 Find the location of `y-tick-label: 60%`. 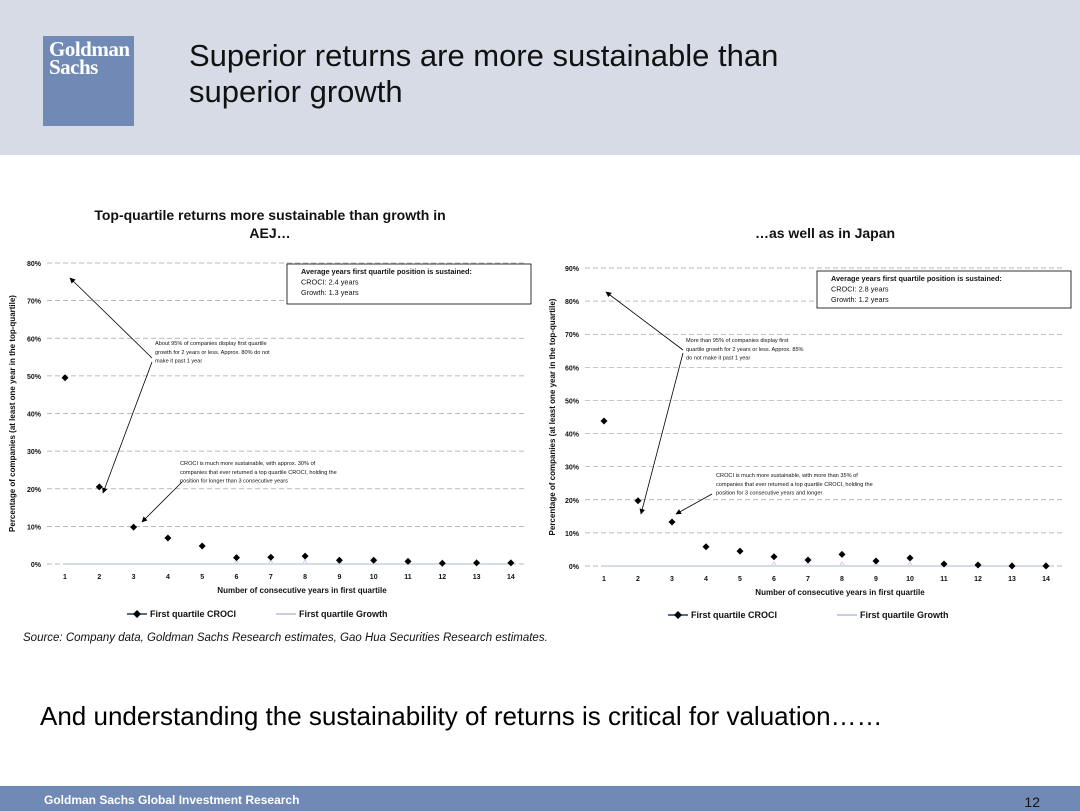

y-tick-label: 60% is located at coordinates (34, 339).